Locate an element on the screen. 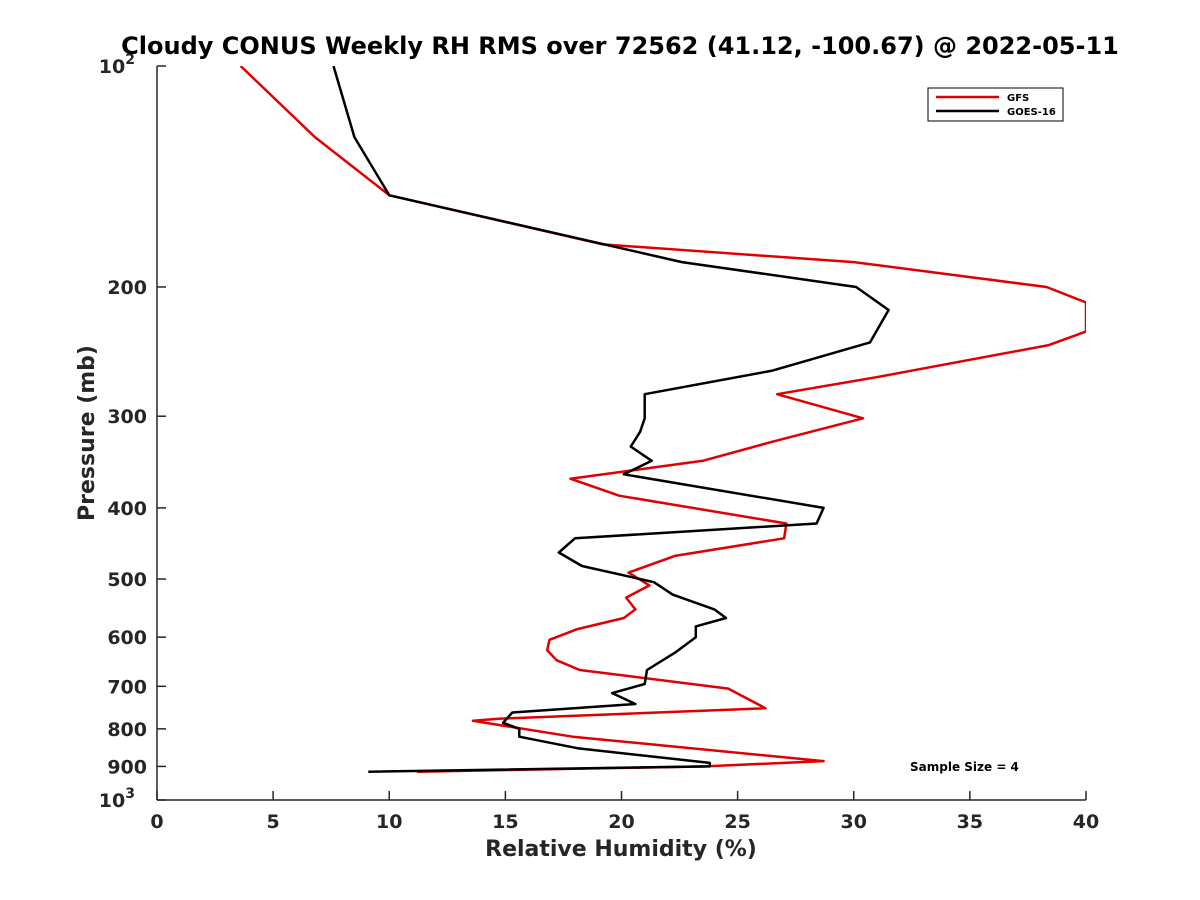  legend-label-goes16: GOES-16 is located at coordinates (1031, 112).